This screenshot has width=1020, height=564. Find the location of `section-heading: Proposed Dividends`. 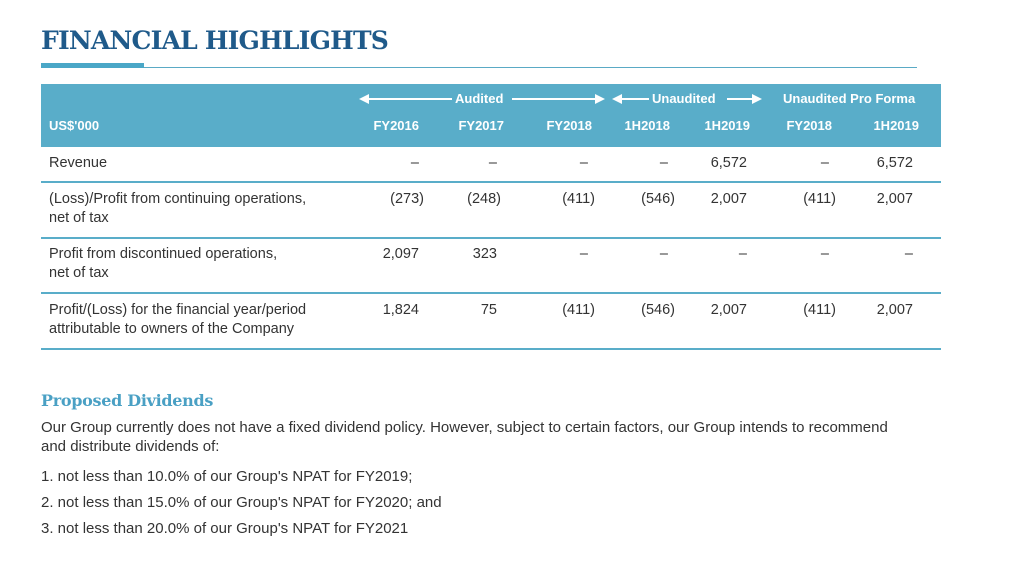

section-heading: Proposed Dividends is located at coordinates (127, 400).